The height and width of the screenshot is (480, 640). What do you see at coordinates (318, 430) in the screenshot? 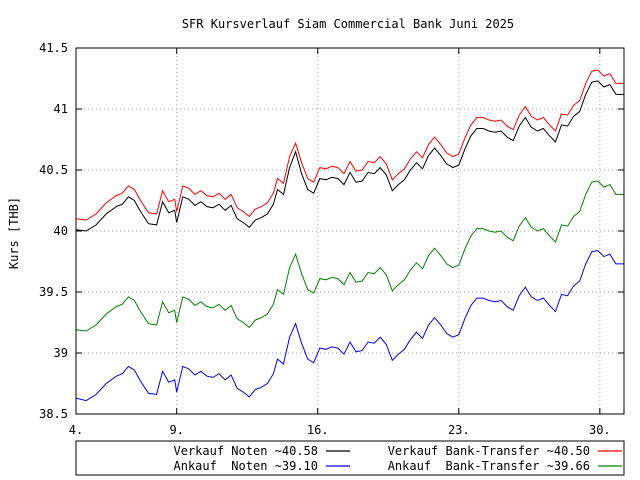
I see `x-tick-label: 16.` at bounding box center [318, 430].